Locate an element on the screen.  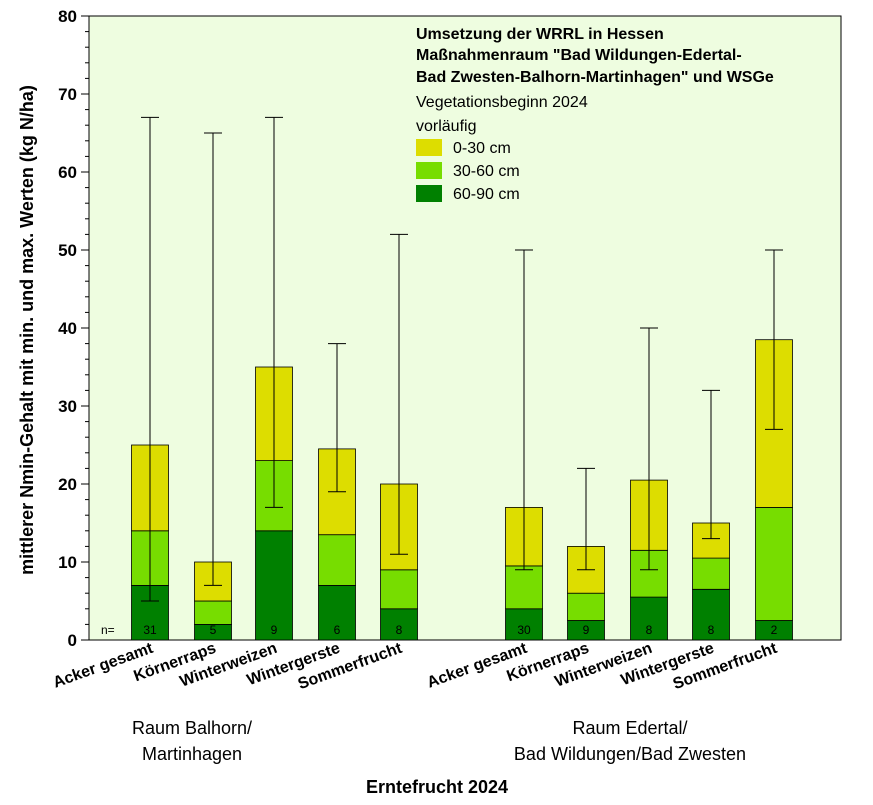
bar-segment-10-30-60cm is located at coordinates (774, 563).